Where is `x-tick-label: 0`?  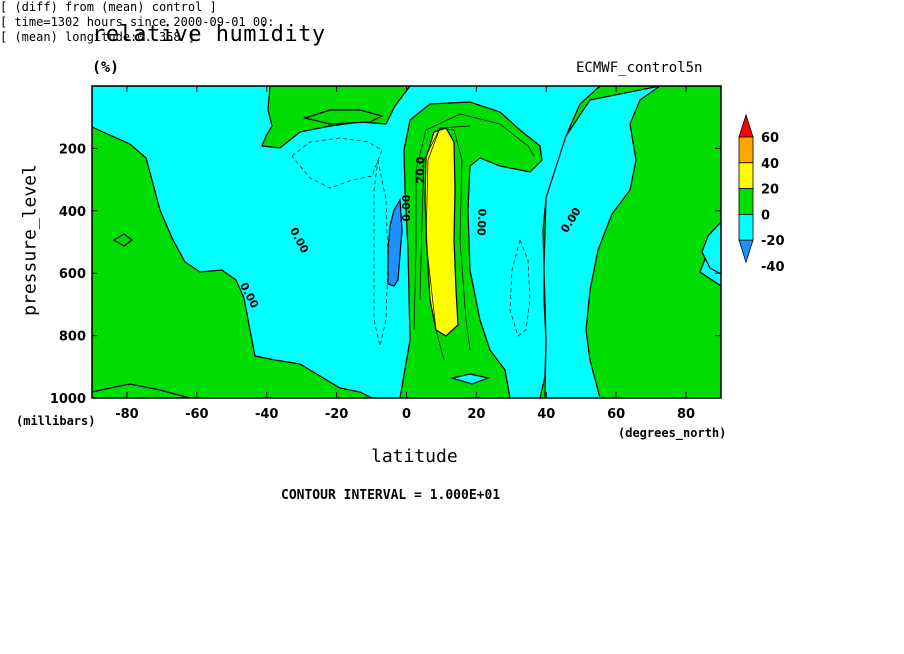
x-tick-label: 0 is located at coordinates (406, 414).